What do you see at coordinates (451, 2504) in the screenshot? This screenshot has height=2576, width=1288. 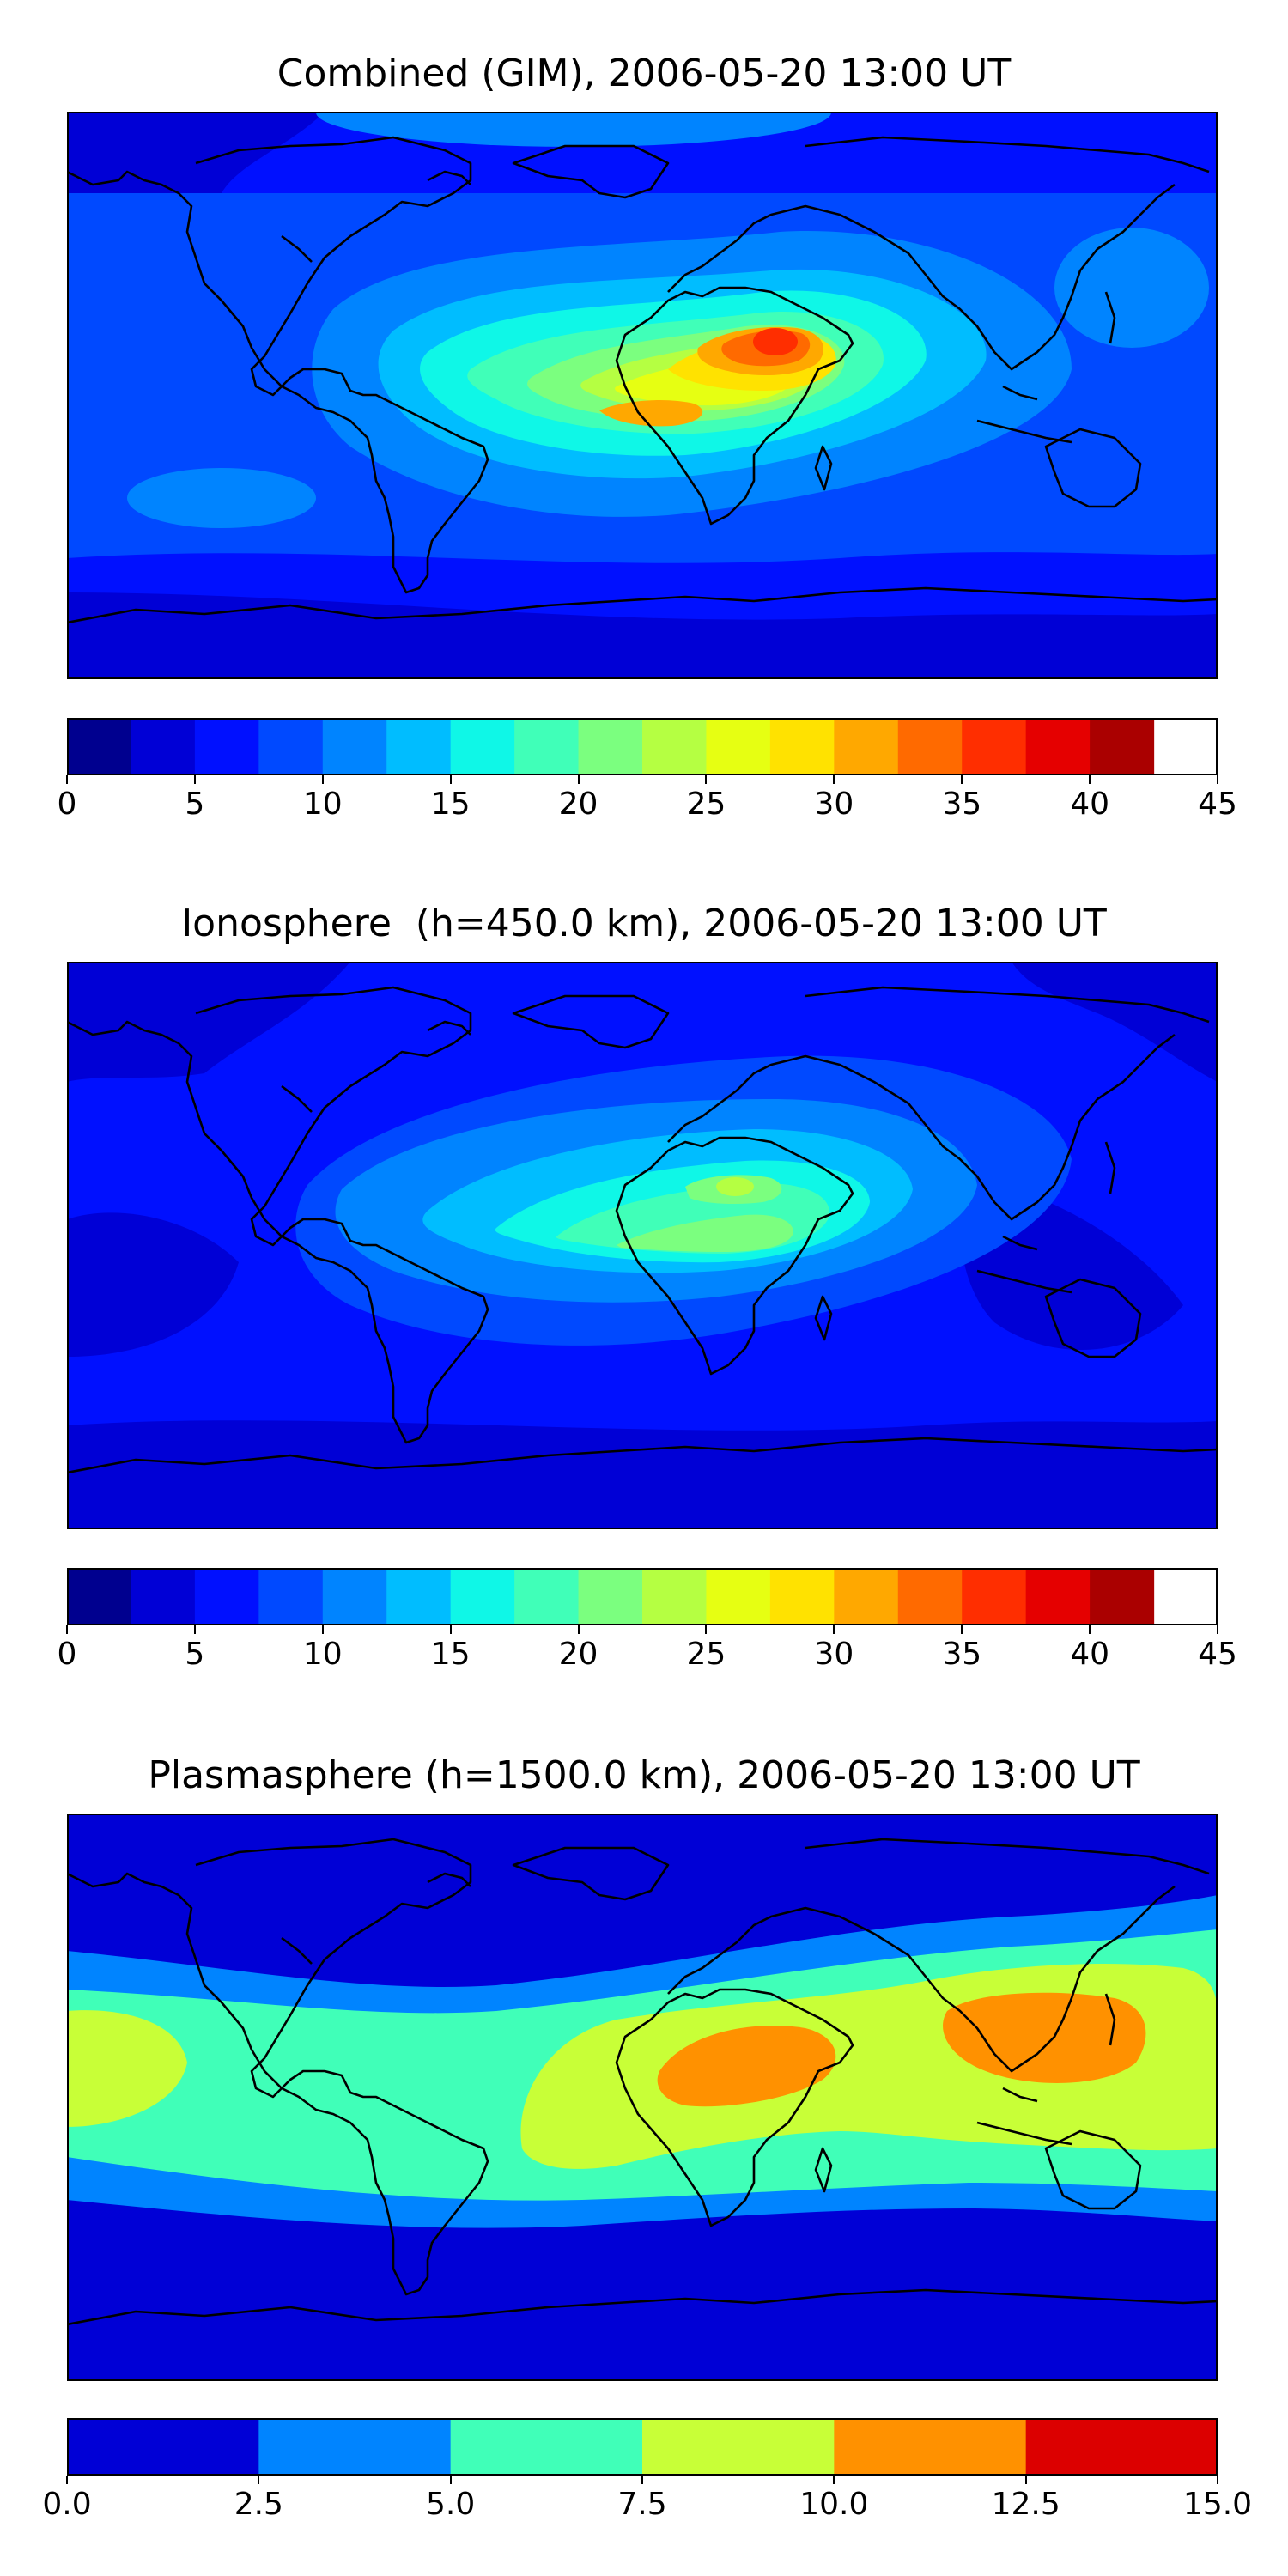 I see `colorbar-tick-label: 5.0` at bounding box center [451, 2504].